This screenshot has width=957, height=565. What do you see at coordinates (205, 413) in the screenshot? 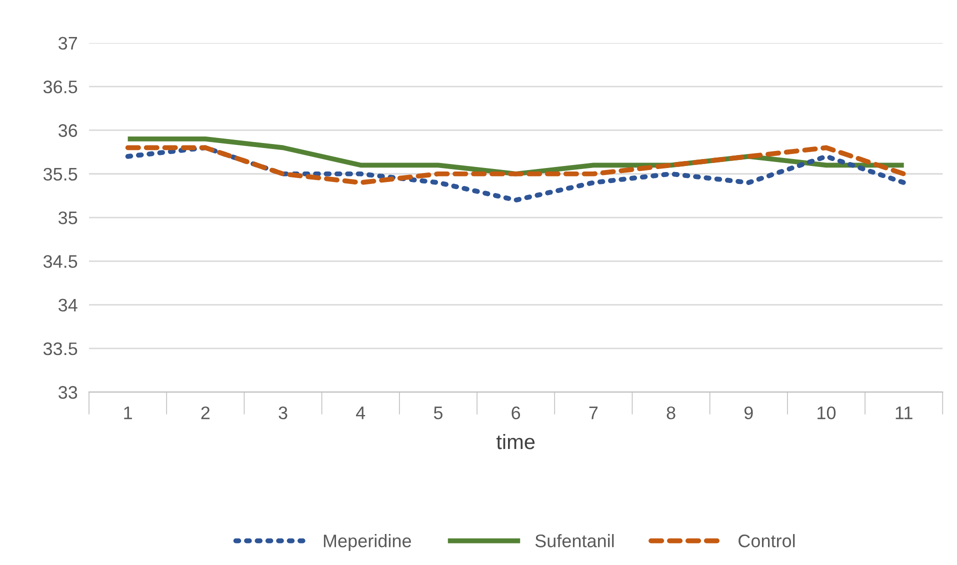
I see `x-tick-label: 2` at bounding box center [205, 413].